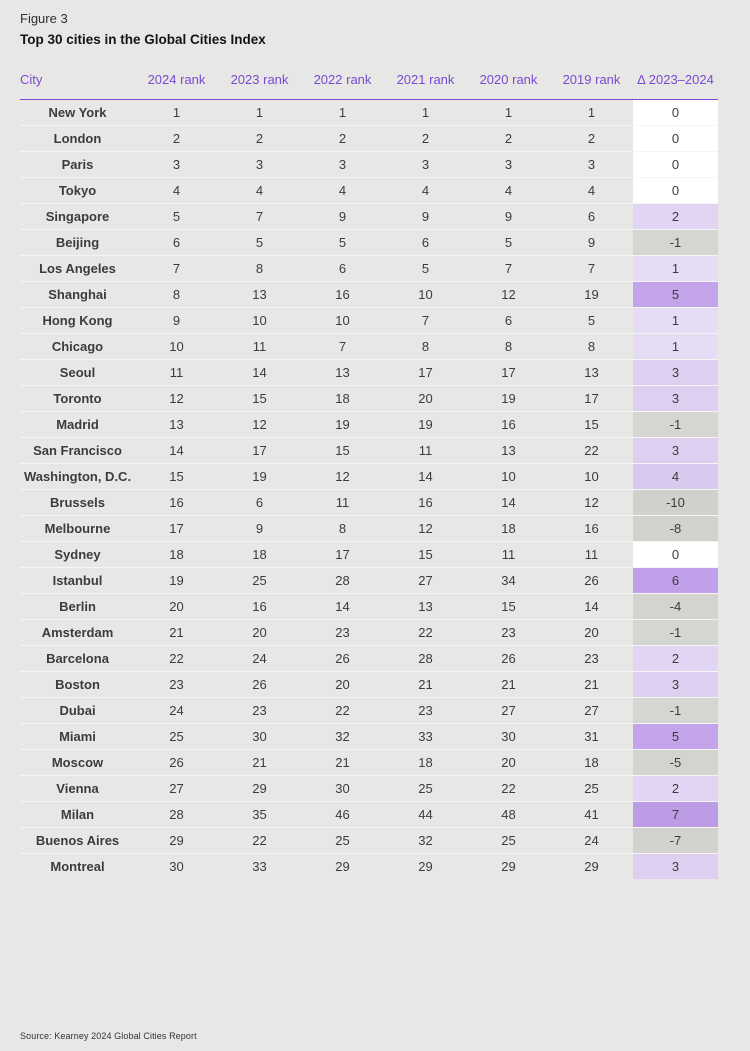 This screenshot has height=1051, width=750. What do you see at coordinates (675, 528) in the screenshot?
I see `delta-value: -8` at bounding box center [675, 528].